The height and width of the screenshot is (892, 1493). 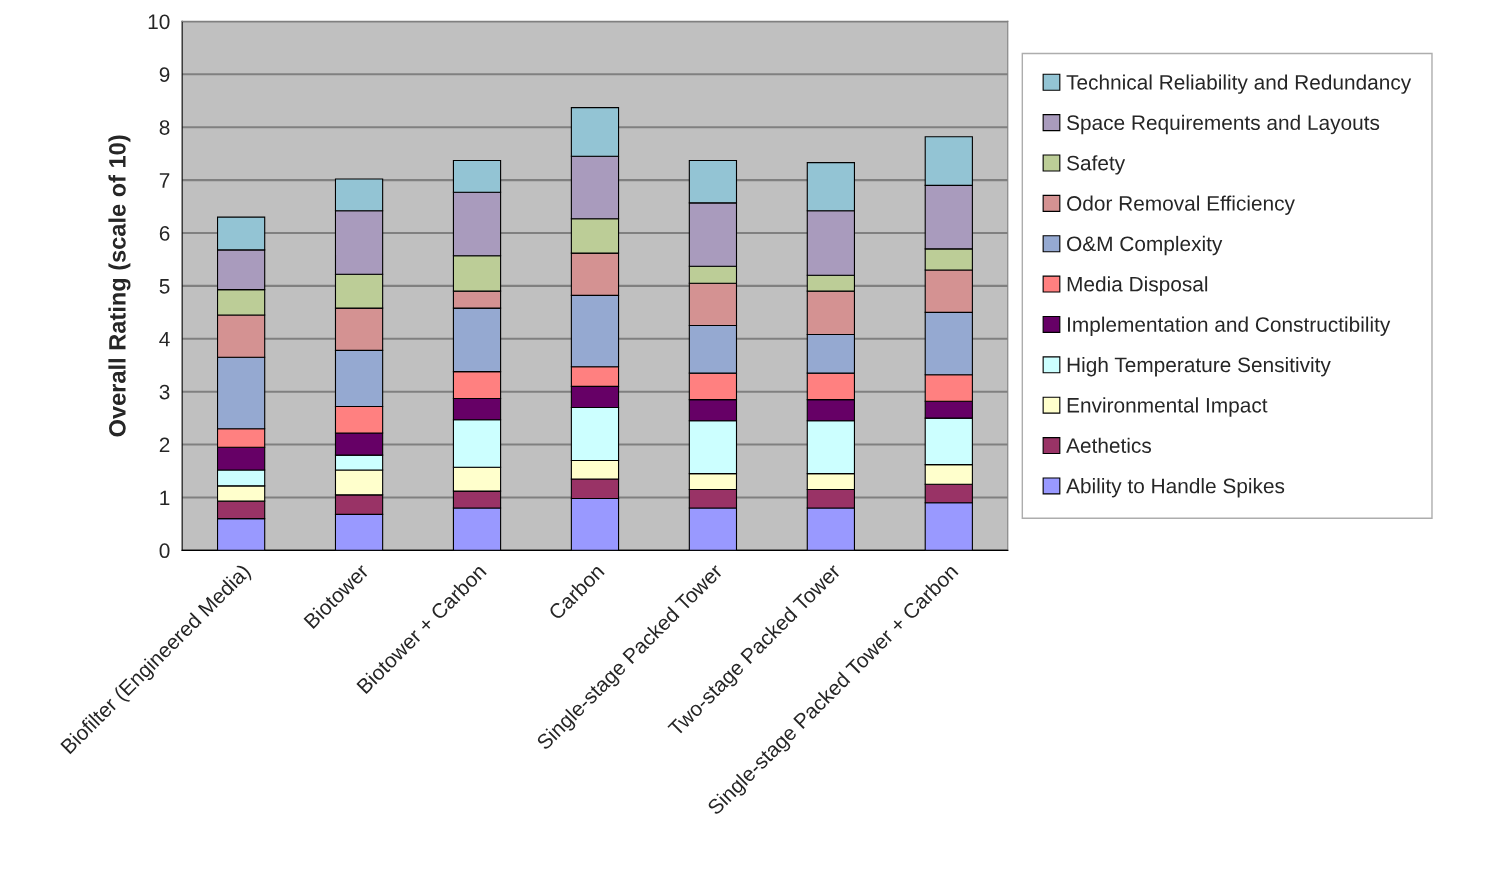 I want to click on y-tick-label: 4, so click(x=164, y=339).